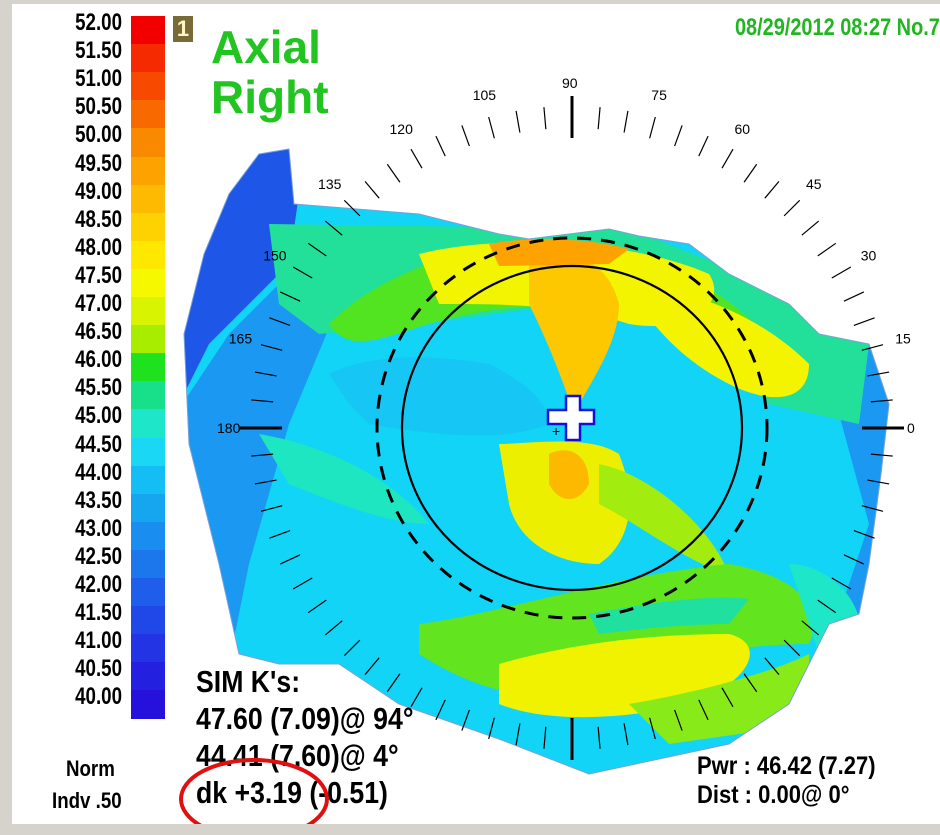  What do you see at coordinates (570, 83) in the screenshot?
I see `angle-label: 90` at bounding box center [570, 83].